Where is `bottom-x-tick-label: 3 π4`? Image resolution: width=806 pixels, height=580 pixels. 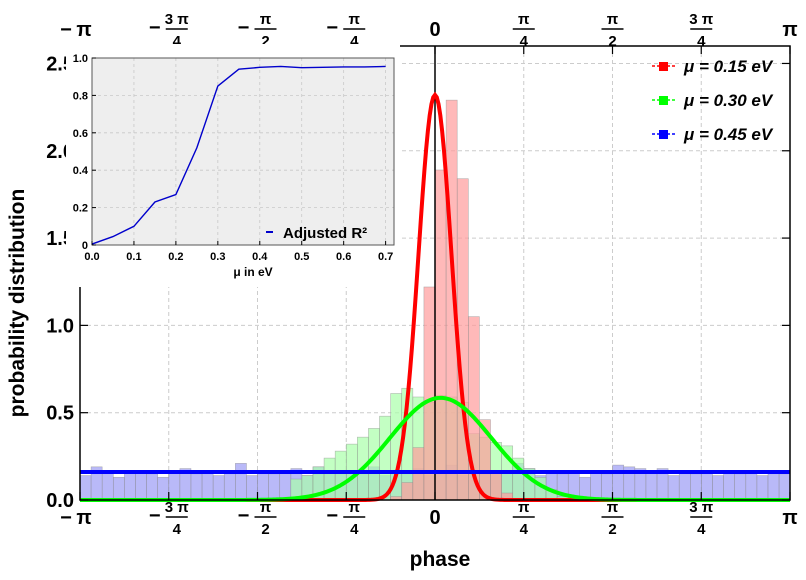 bottom-x-tick-label: 3 π4 is located at coordinates (701, 518).